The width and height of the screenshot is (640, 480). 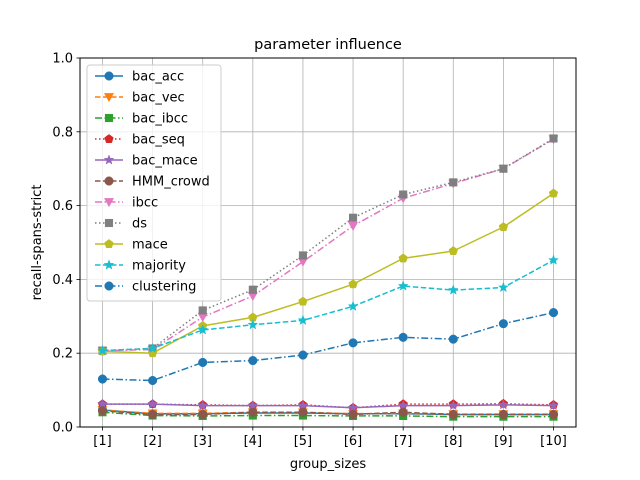 I want to click on legend-label: ds, so click(x=139, y=224).